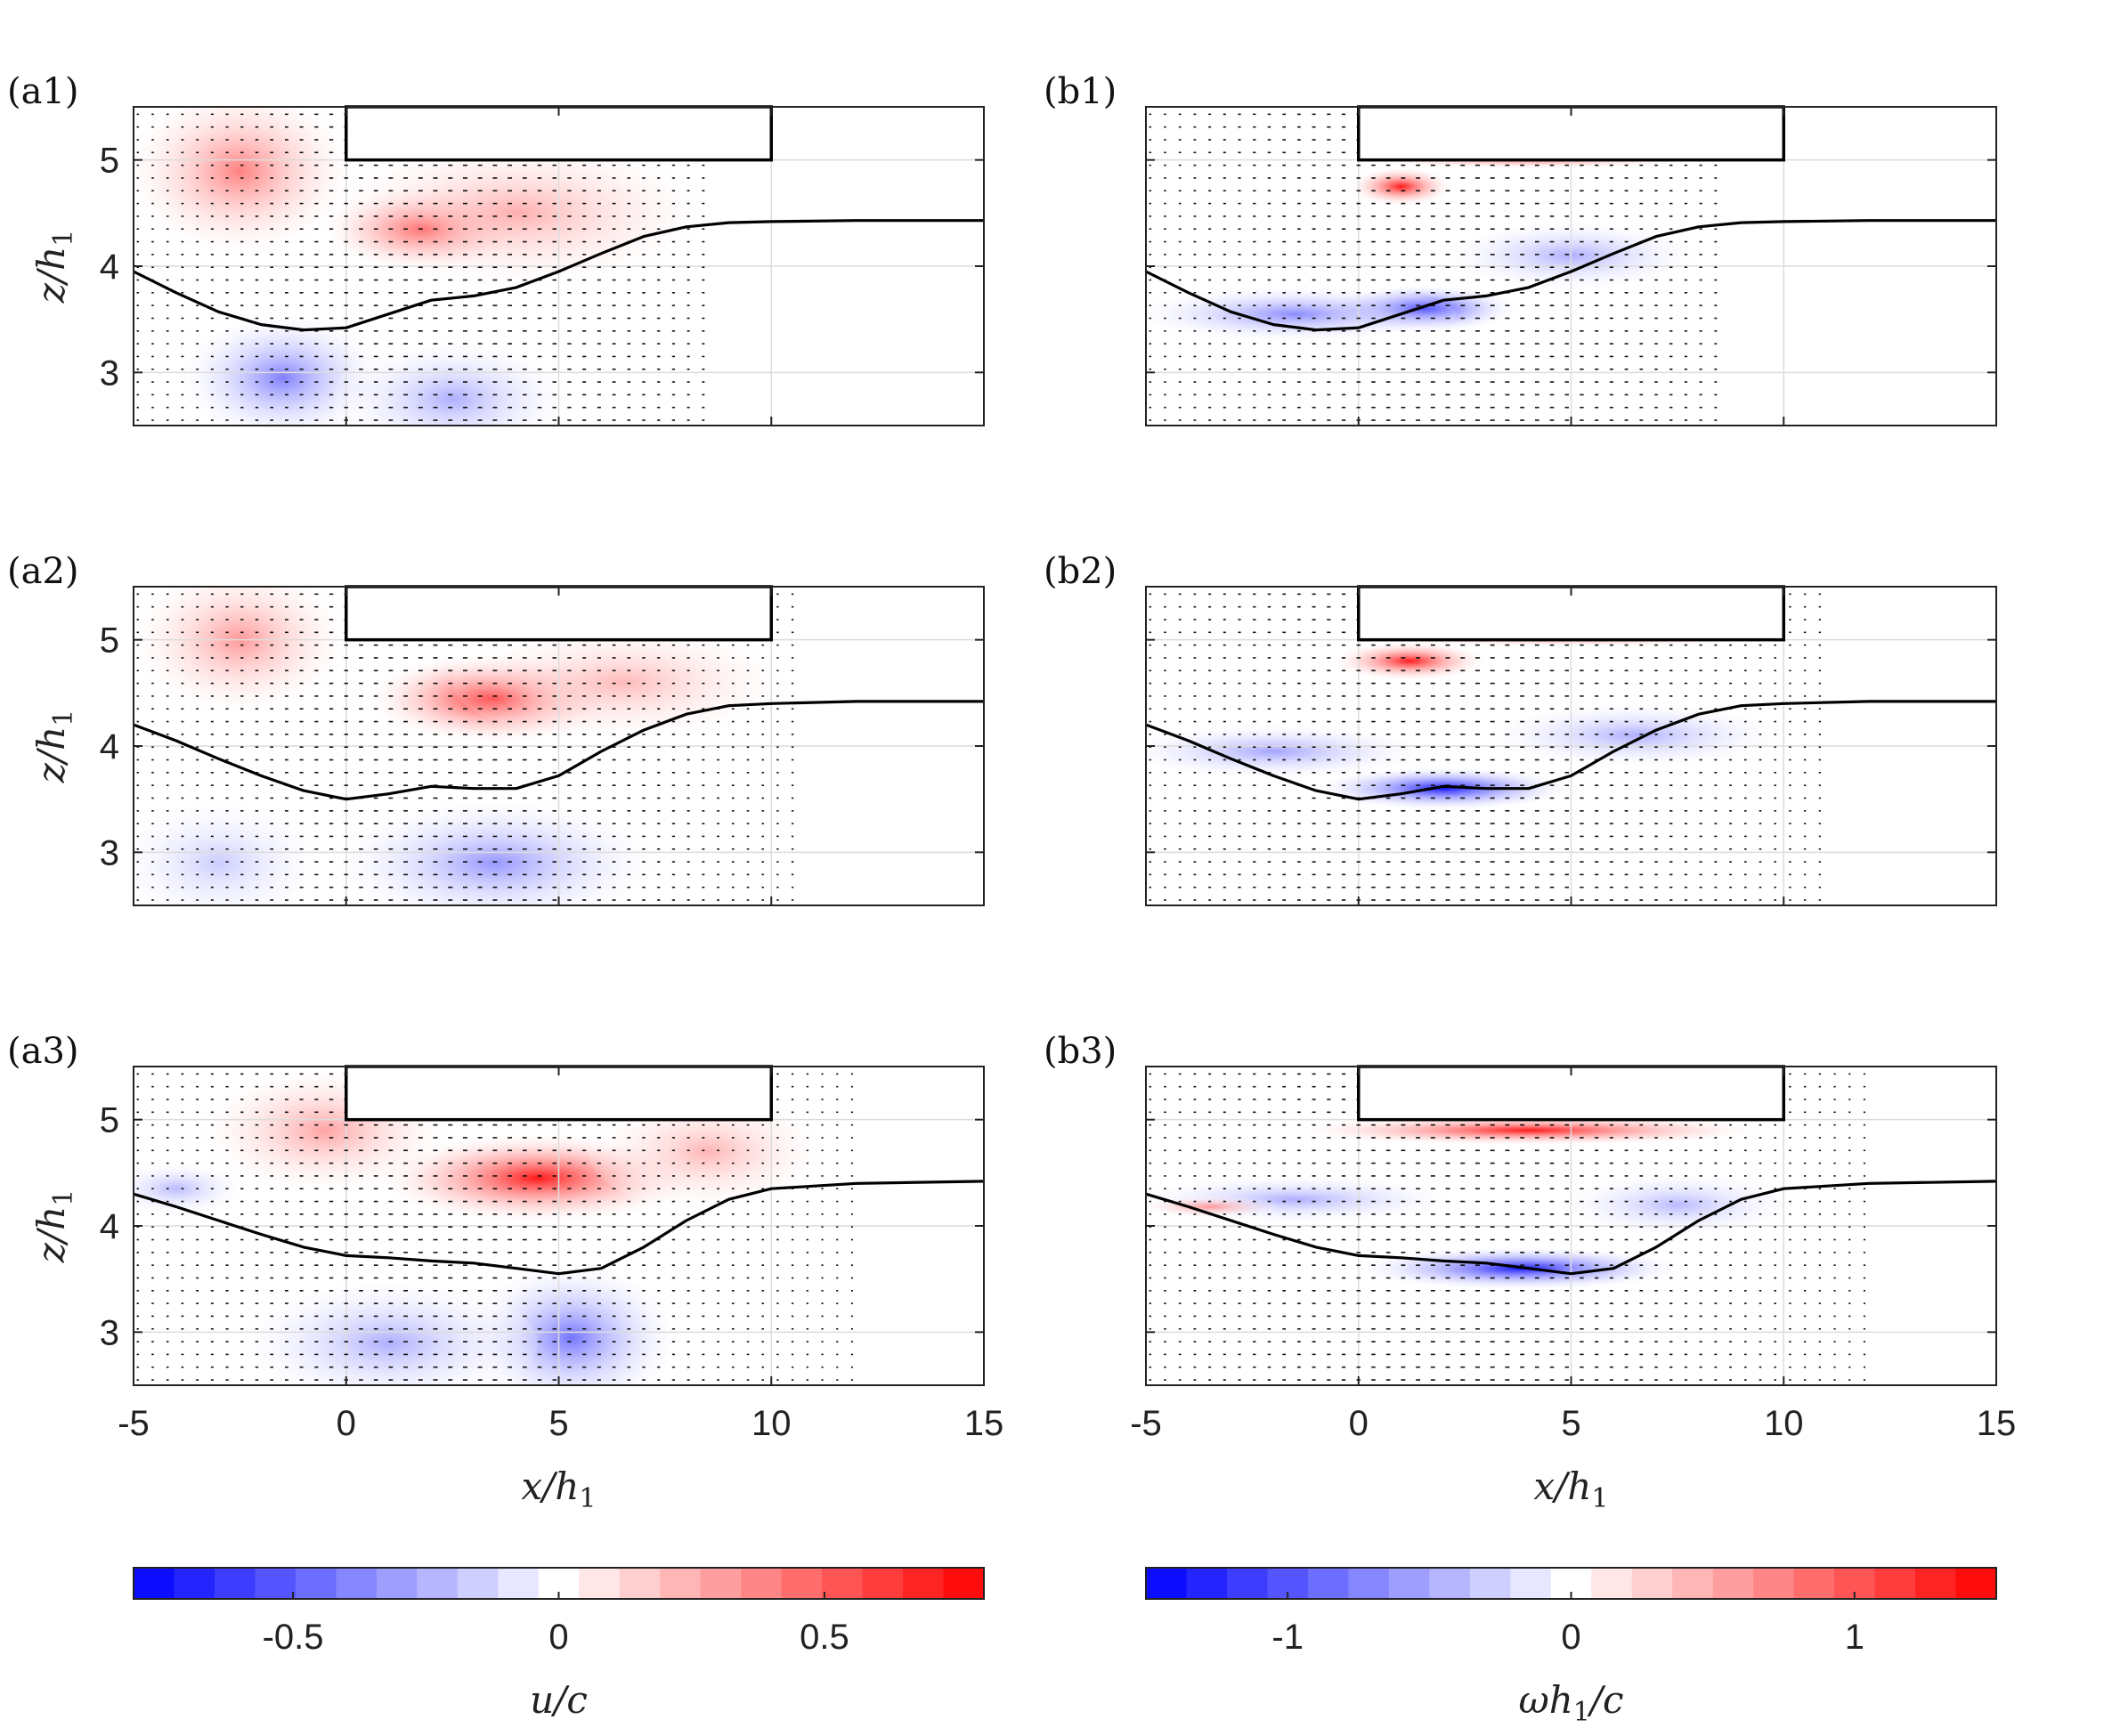 This screenshot has height=1736, width=2104. I want to click on panel-a3: 3 4 5 -5 0 5 10 15 z/h1 x/h1 (a3), so click(505, 1272).